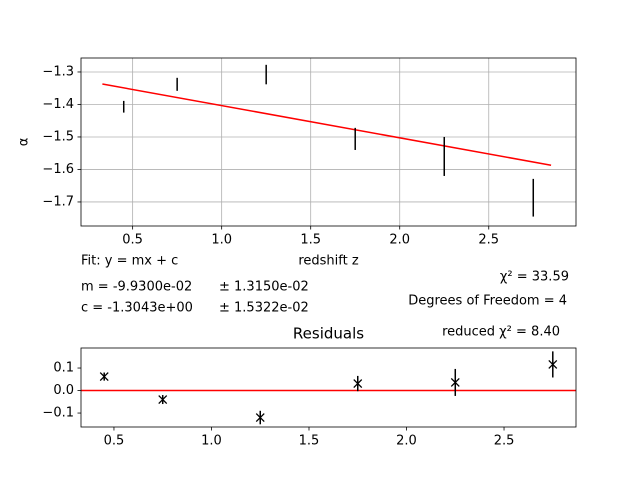  I want to click on annotation: c = -1.3043e+00, so click(137, 308).